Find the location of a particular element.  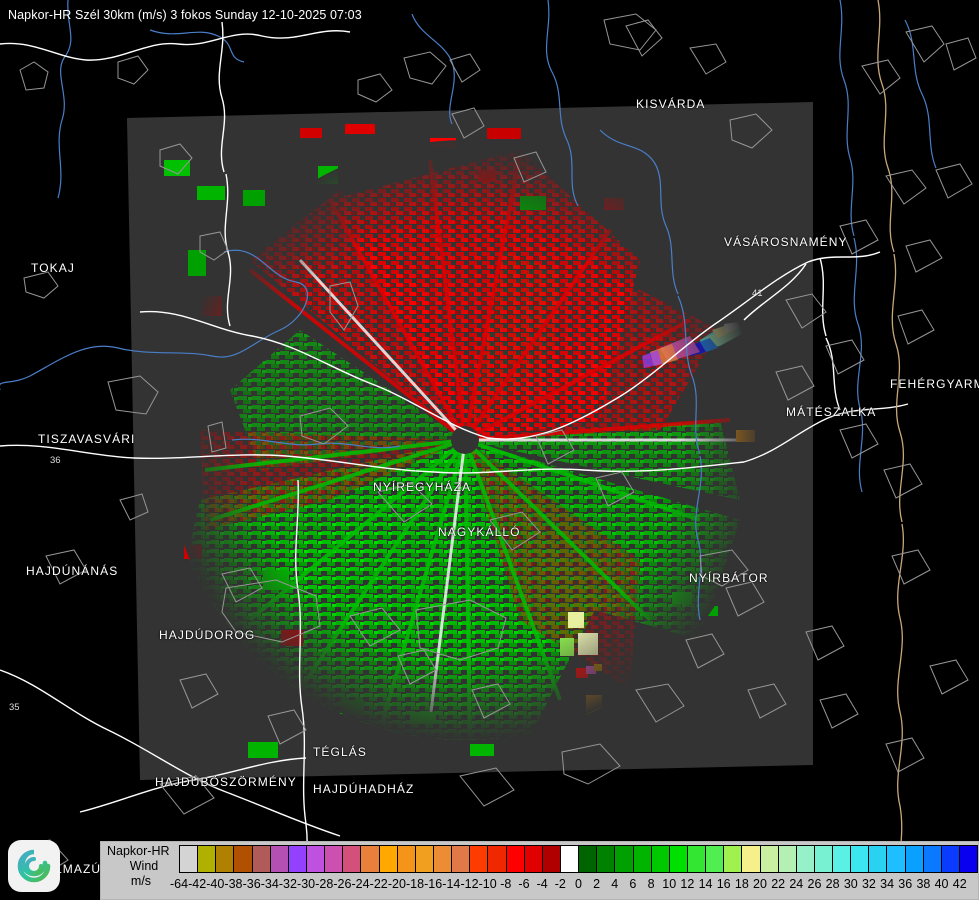

legend-tick: -64 is located at coordinates (183, 885).